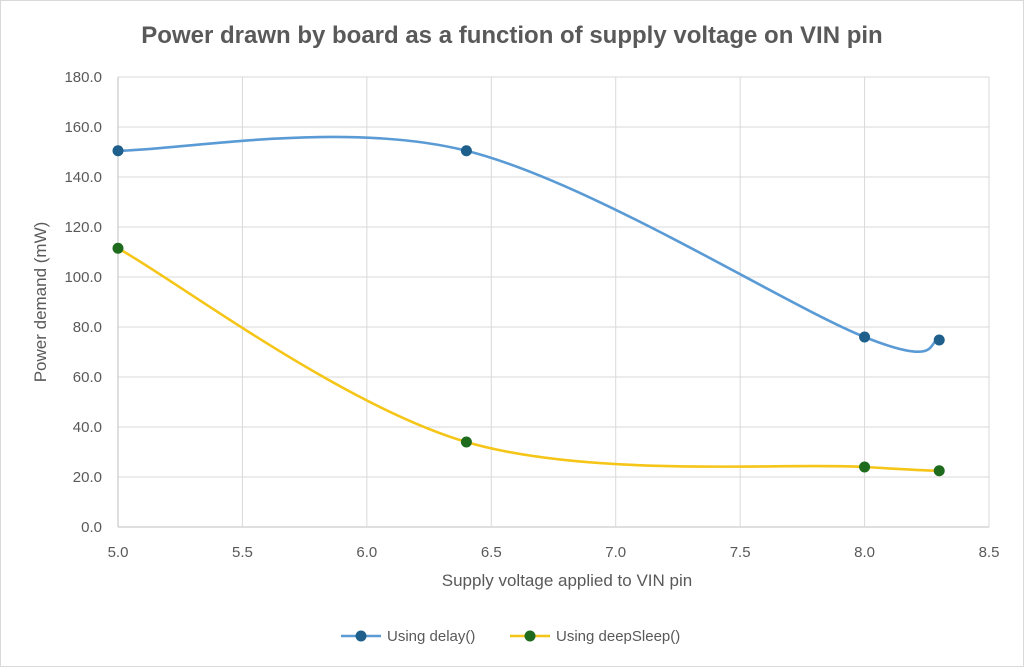 The width and height of the screenshot is (1024, 667). I want to click on y-axis-title: Power demand (mW), so click(40, 302).